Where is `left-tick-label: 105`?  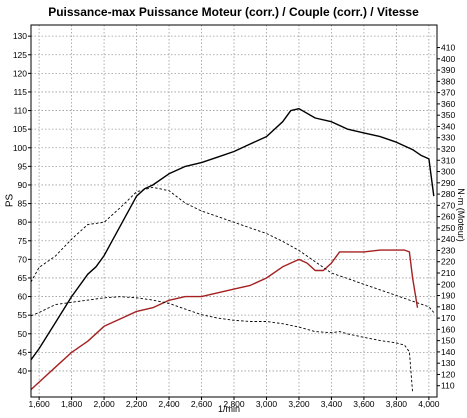
left-tick-label: 105 is located at coordinates (20, 129).